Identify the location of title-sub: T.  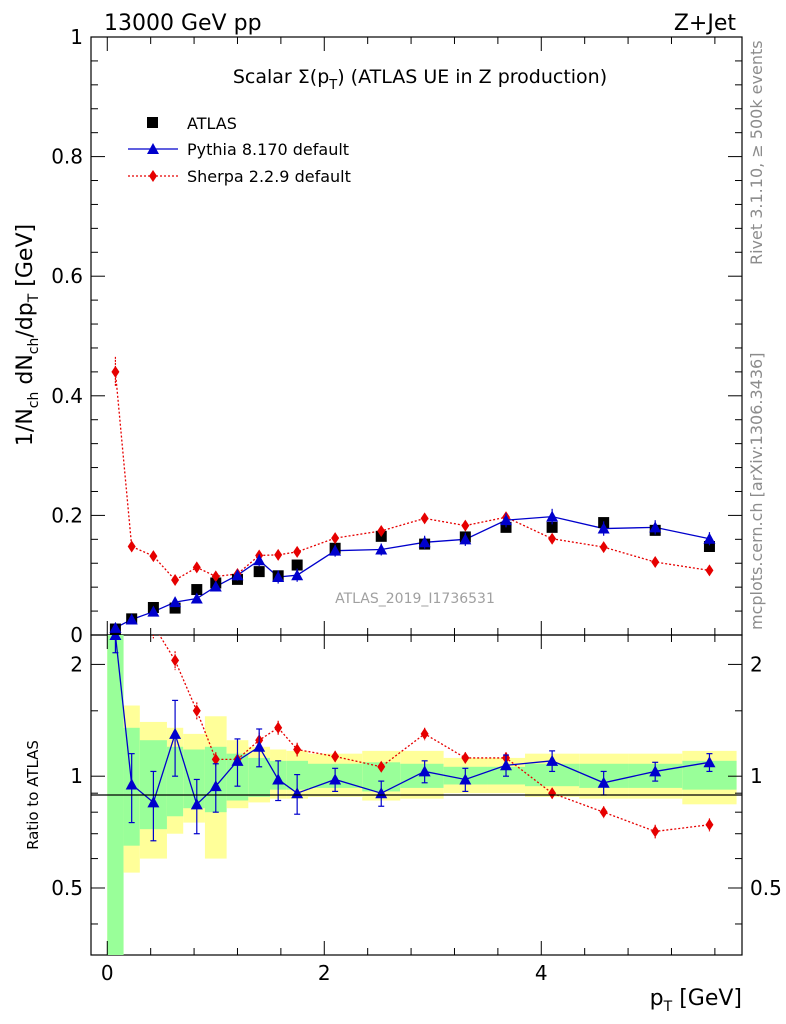
(332, 85).